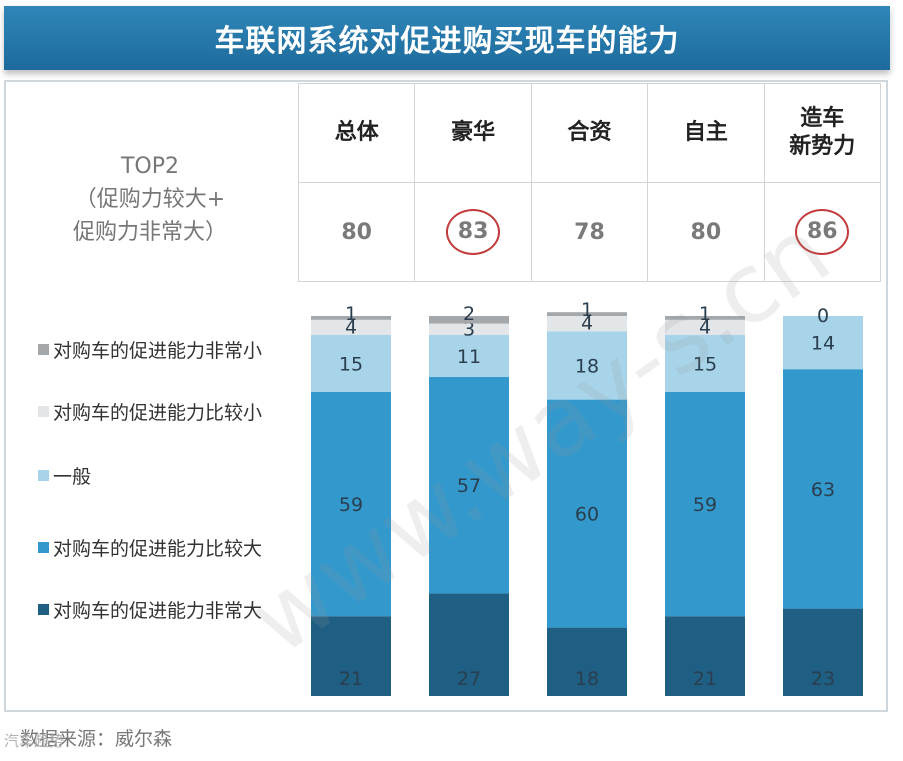  I want to click on top2-header-jv: 合资, so click(589, 133).